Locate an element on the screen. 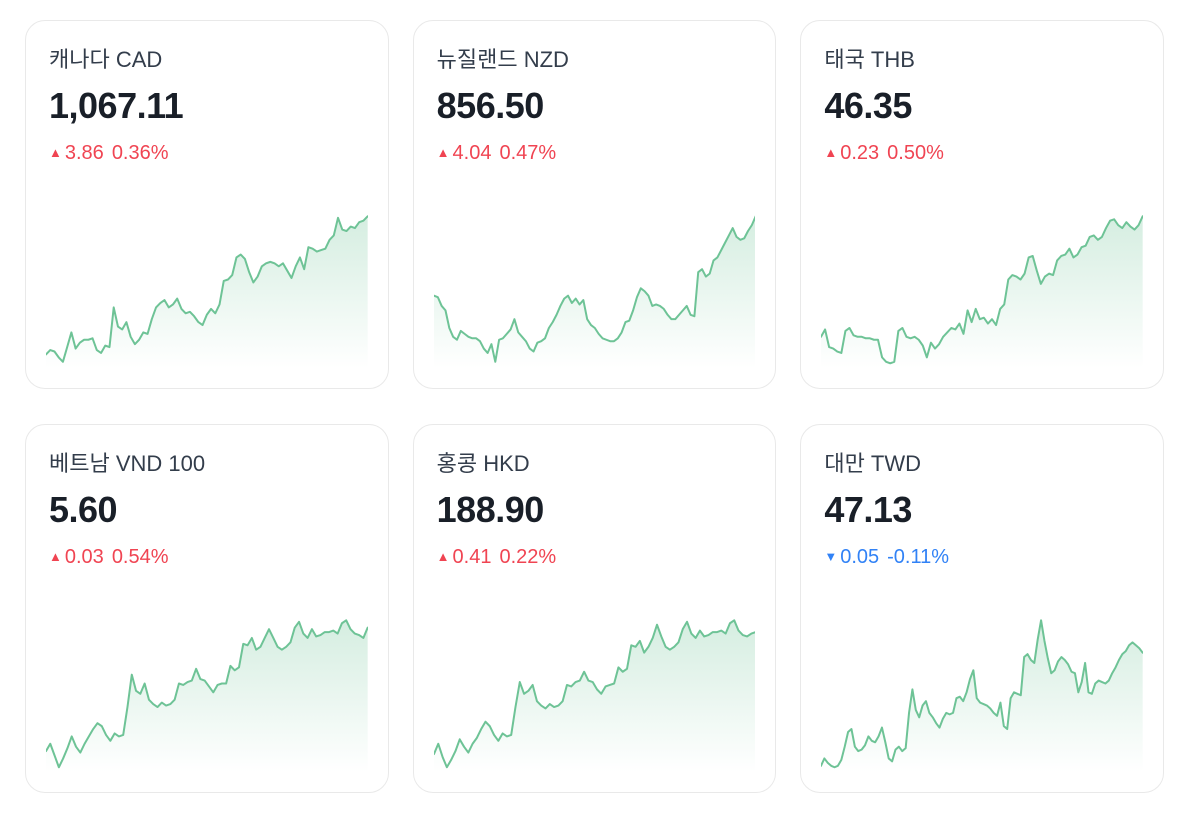  currency-name: 태국 THB is located at coordinates (869, 59).